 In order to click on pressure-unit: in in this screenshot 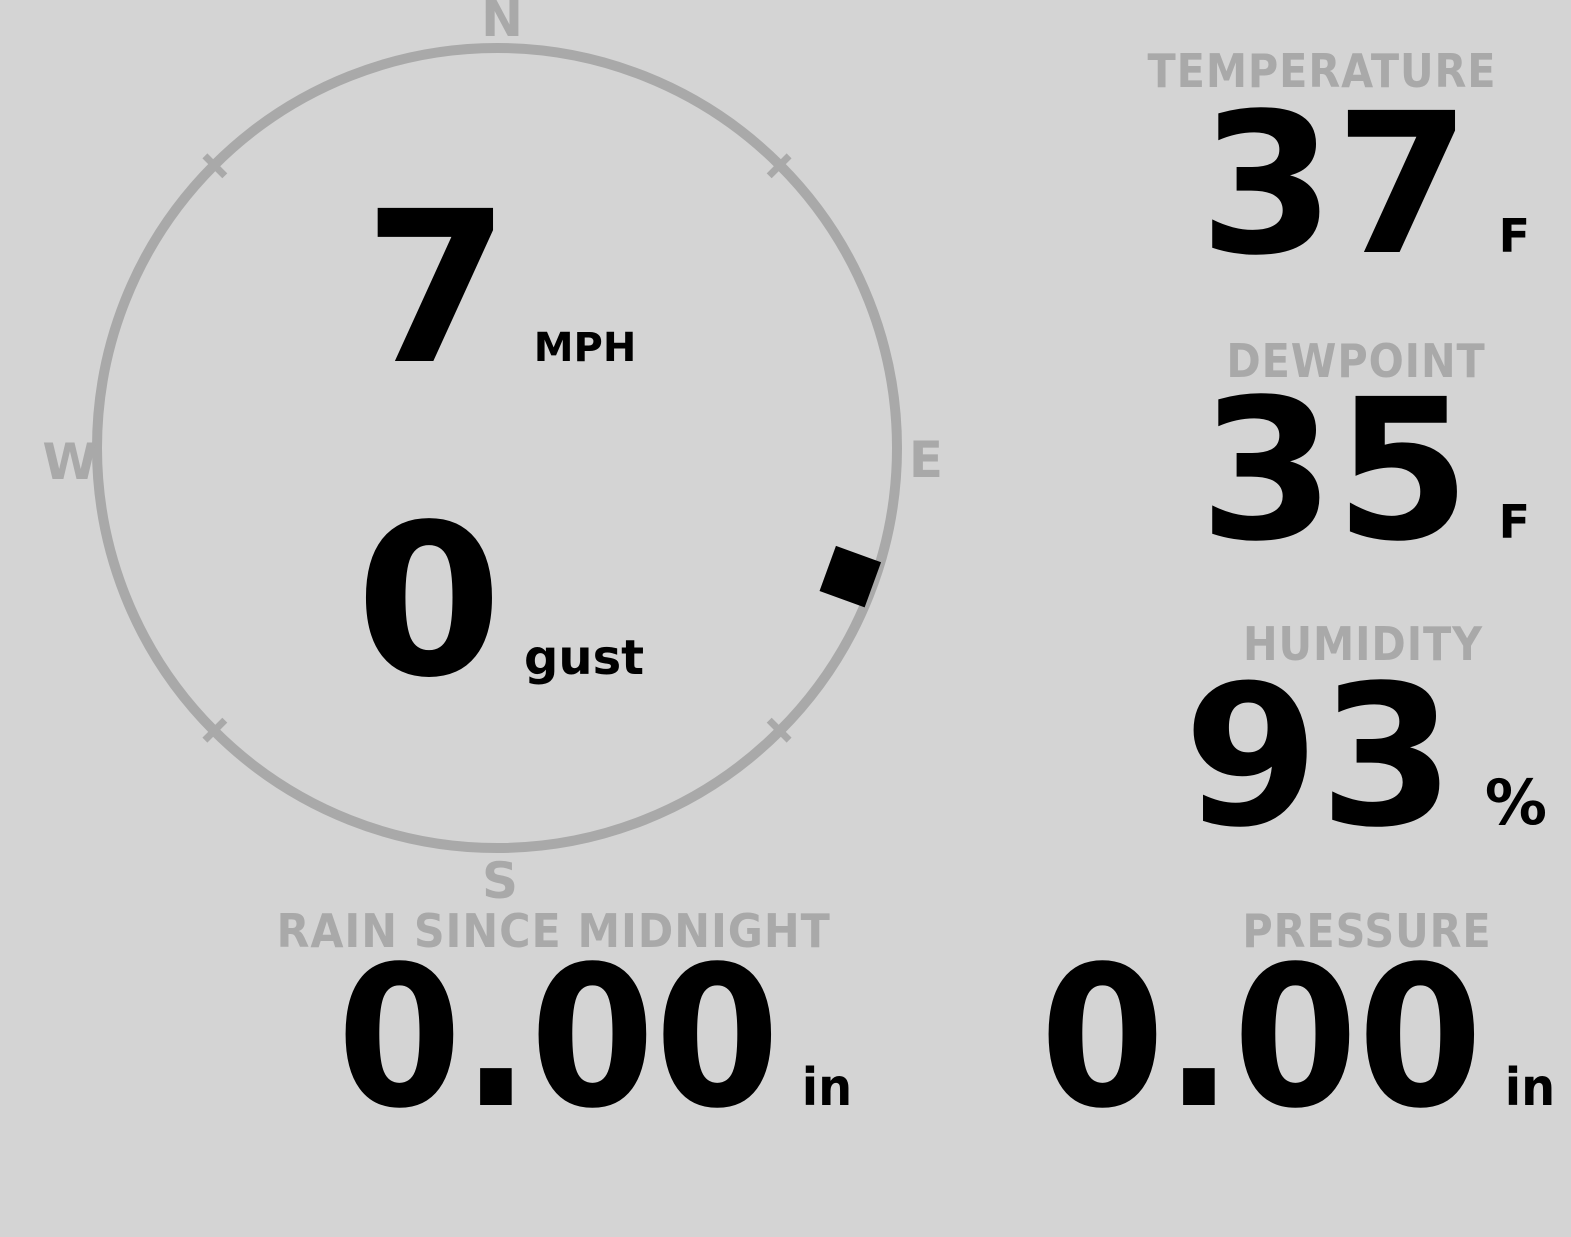, I will do `click(1530, 1088)`.